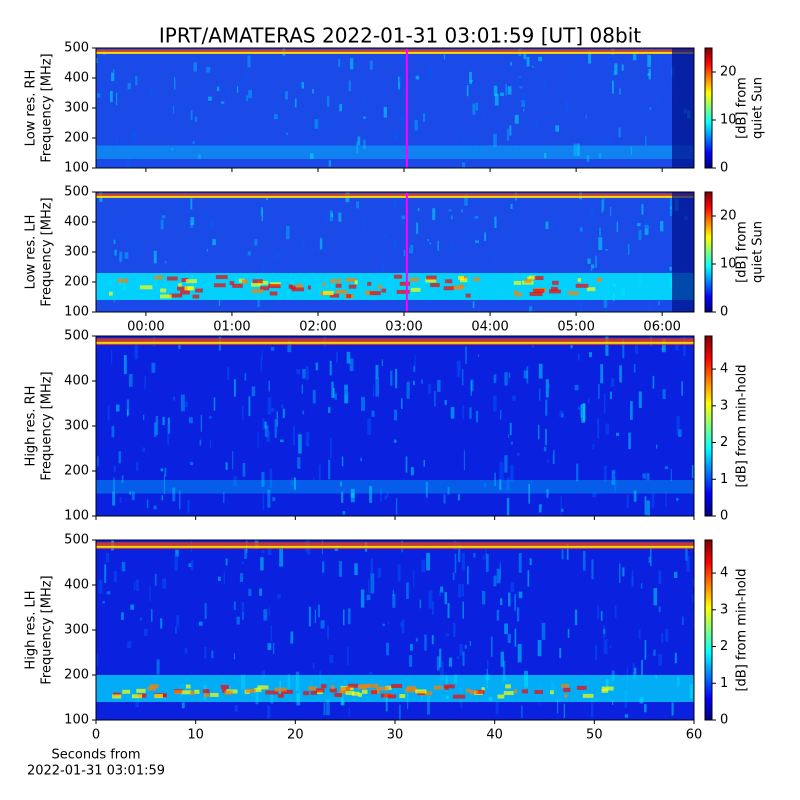 The image size is (800, 800). Describe the element at coordinates (47, 107) in the screenshot. I see `y-axis-label: Frequency [MHz]` at that location.